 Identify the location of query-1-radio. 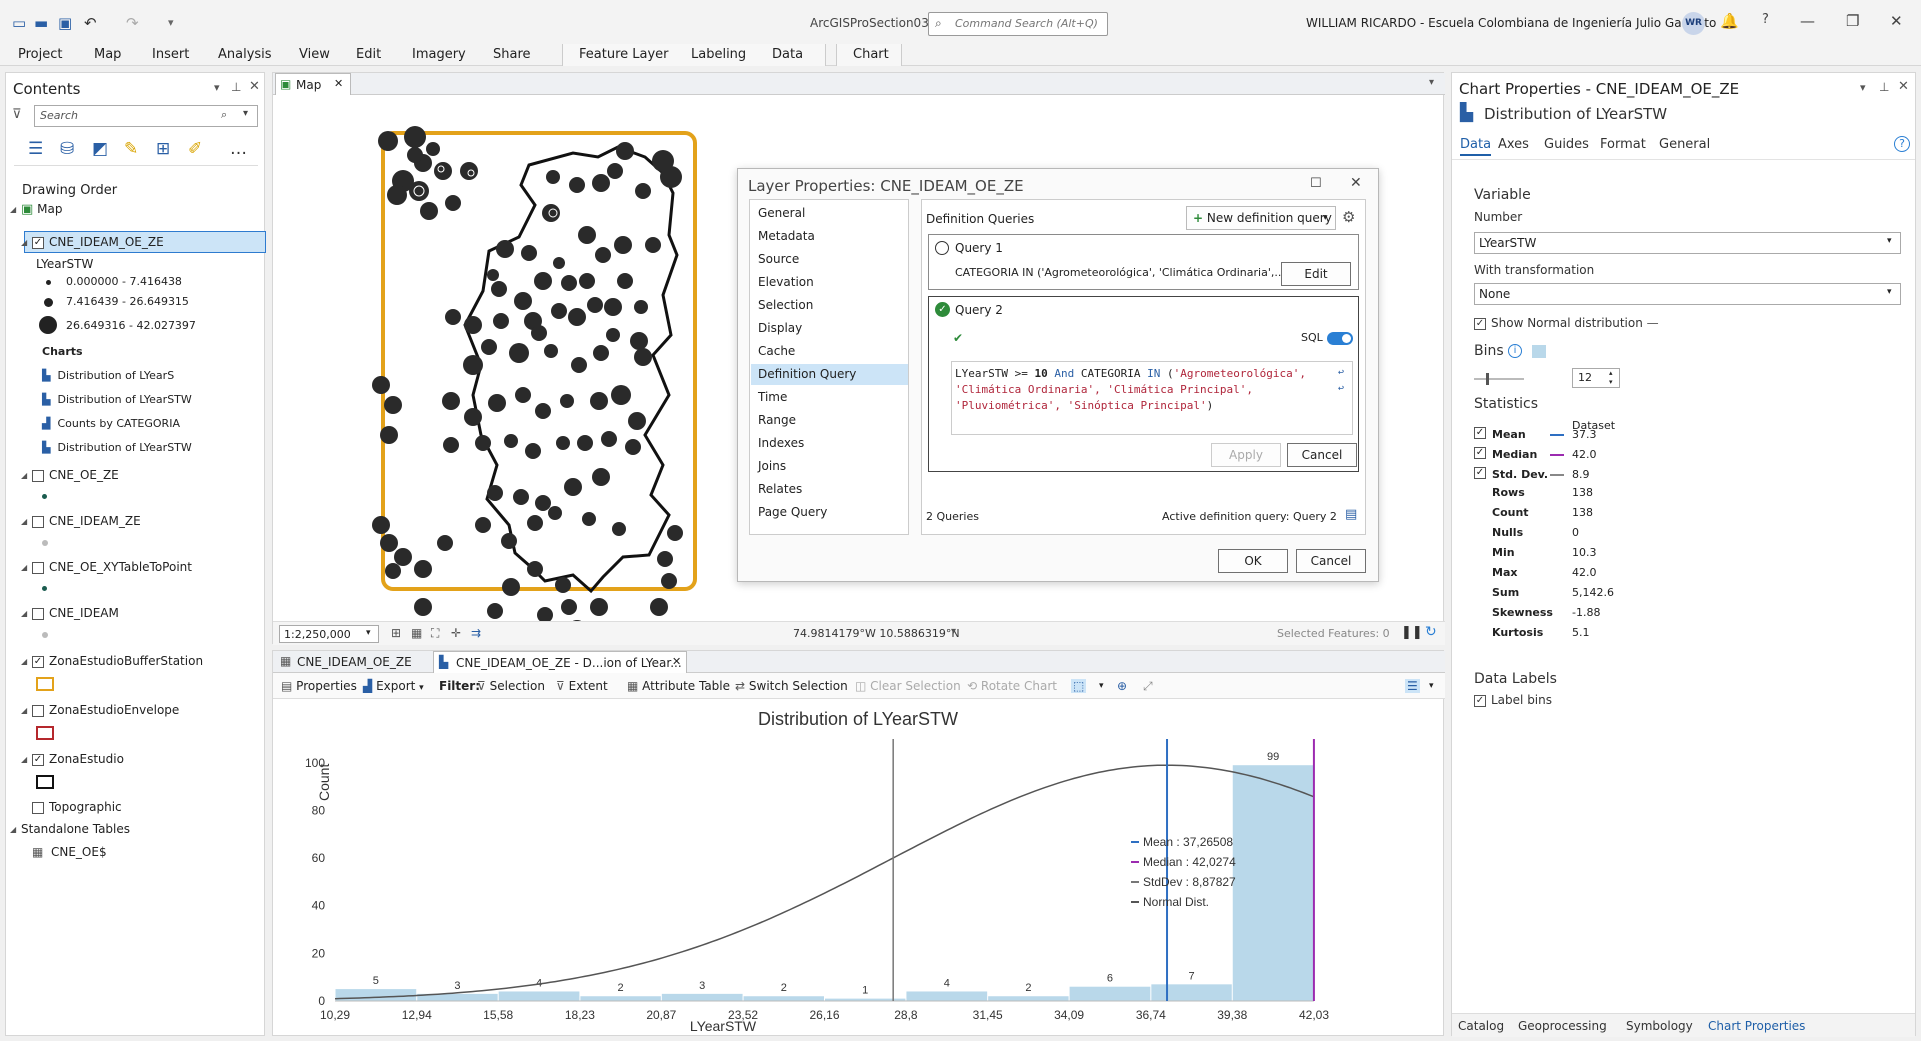
(942, 248).